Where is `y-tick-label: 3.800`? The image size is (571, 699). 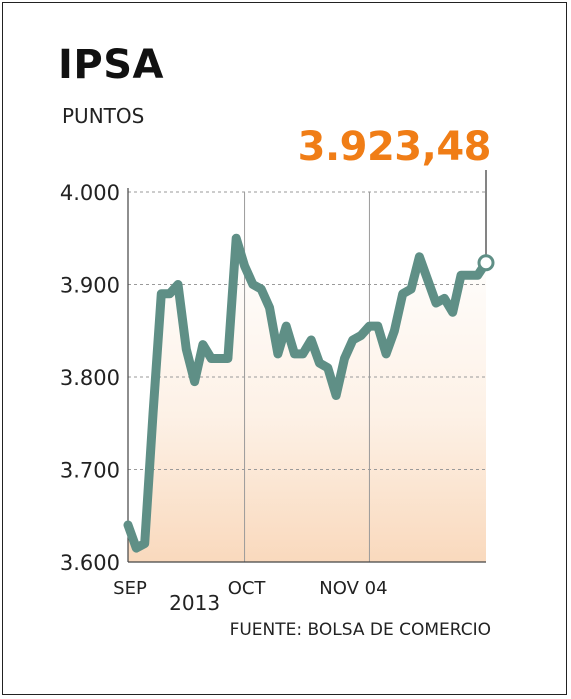
y-tick-label: 3.800 is located at coordinates (90, 378).